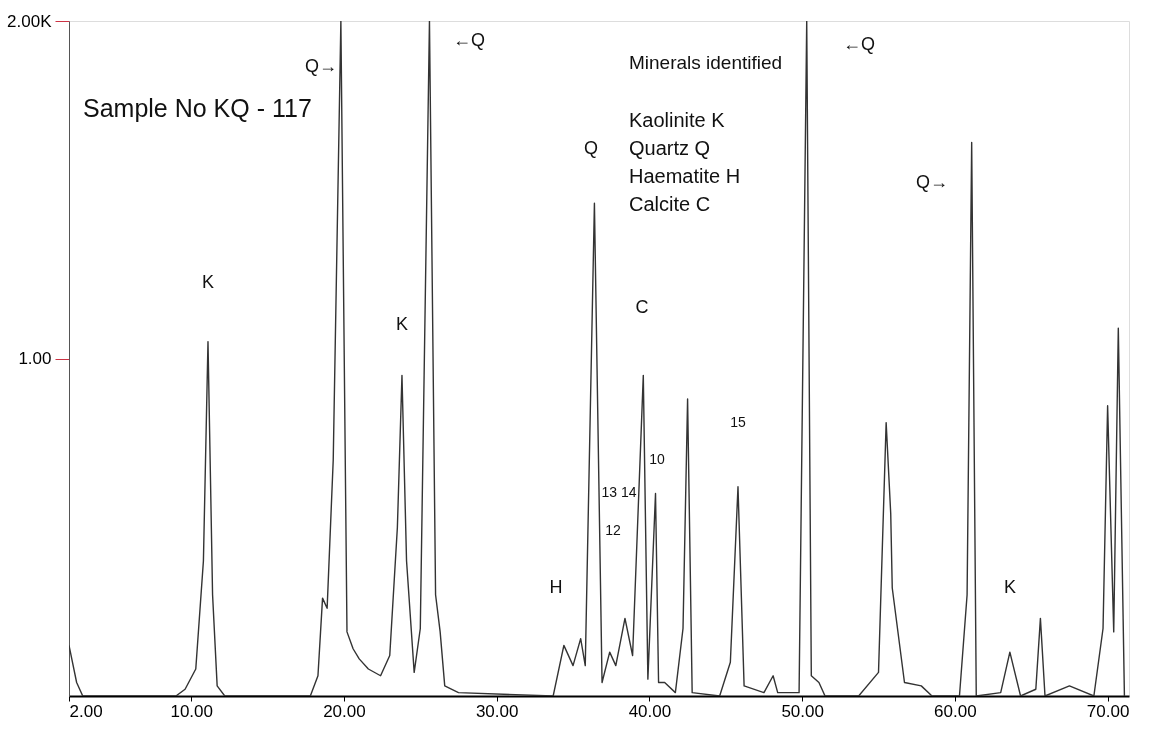 The height and width of the screenshot is (748, 1174). What do you see at coordinates (955, 711) in the screenshot?
I see `x-tick-label: 60.00` at bounding box center [955, 711].